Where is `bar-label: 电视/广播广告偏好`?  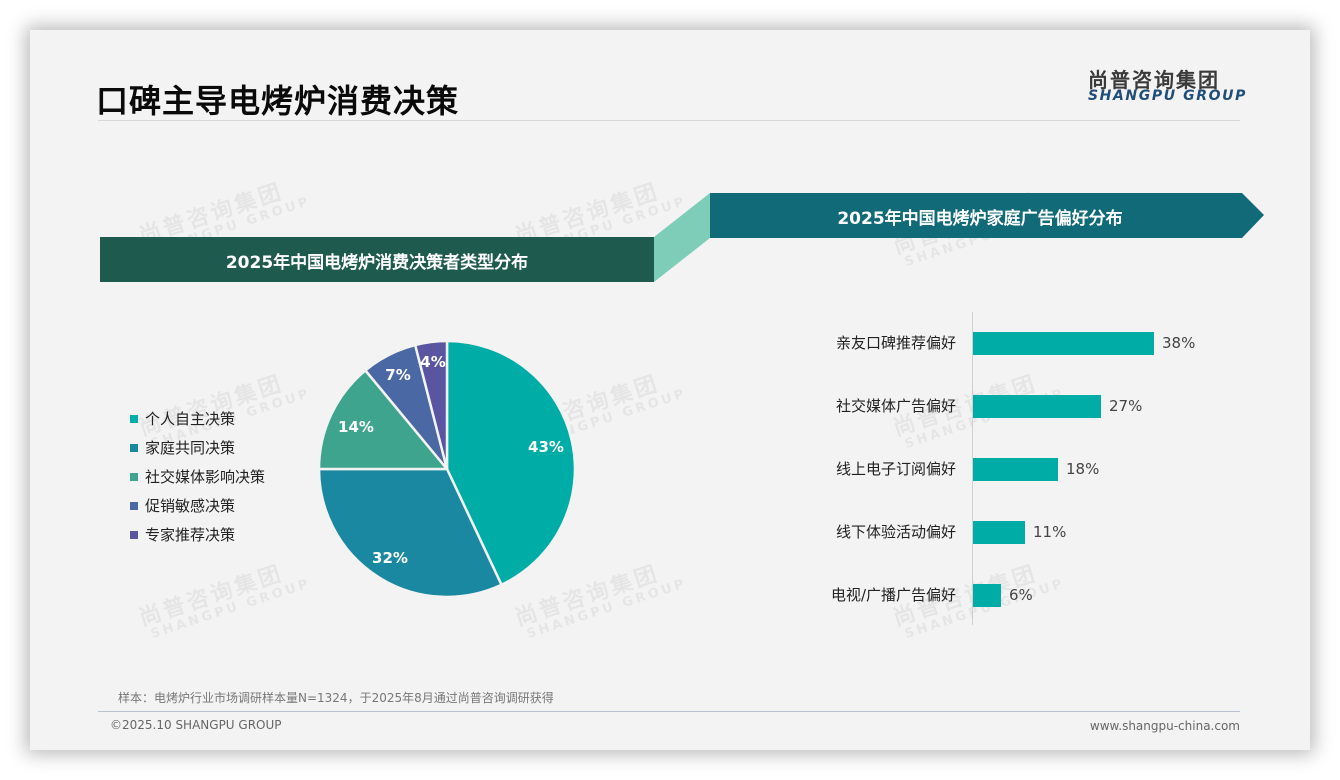 bar-label: 电视/广播广告偏好 is located at coordinates (893, 595).